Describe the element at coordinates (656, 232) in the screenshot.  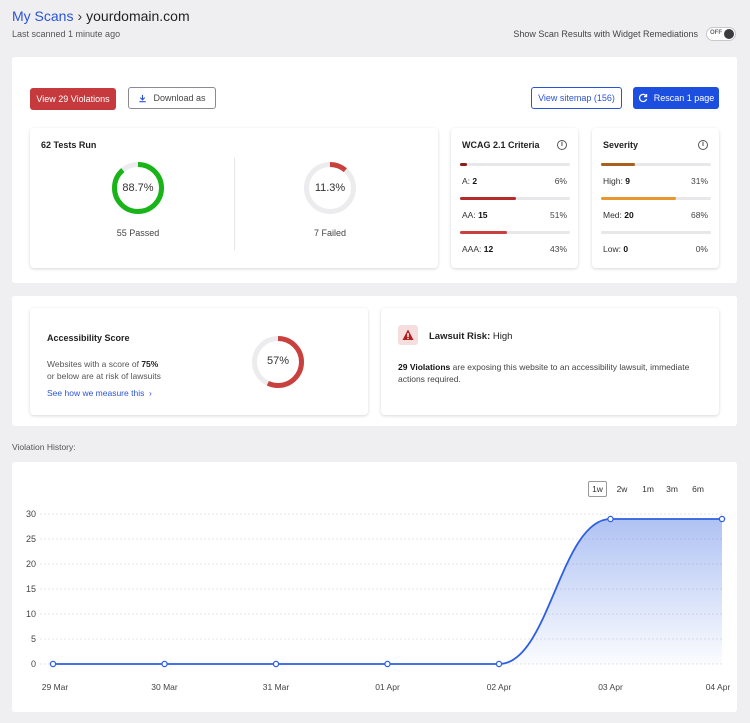
I see `severity-low-bar` at that location.